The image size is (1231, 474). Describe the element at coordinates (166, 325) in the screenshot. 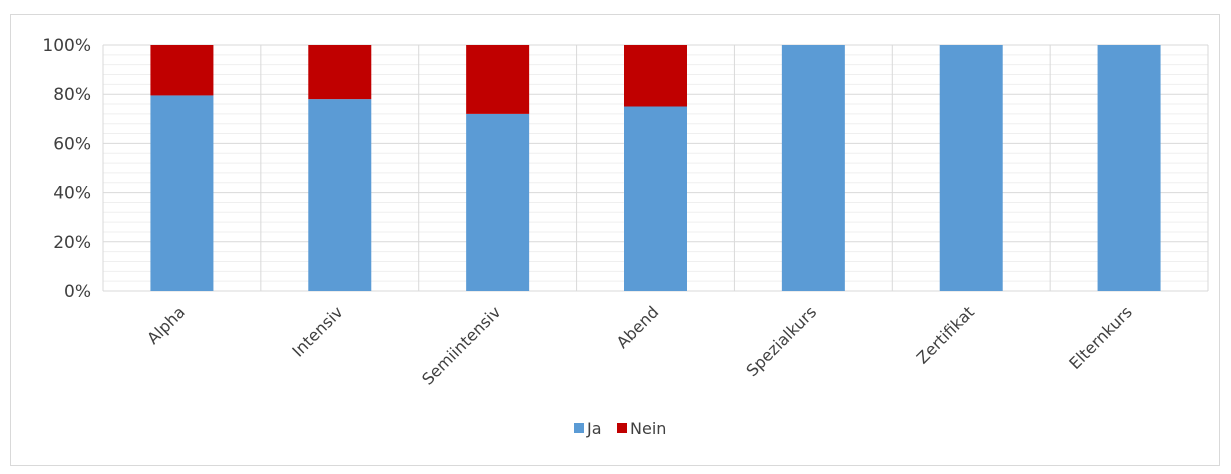

I see `x-tick-label: Alpha` at that location.